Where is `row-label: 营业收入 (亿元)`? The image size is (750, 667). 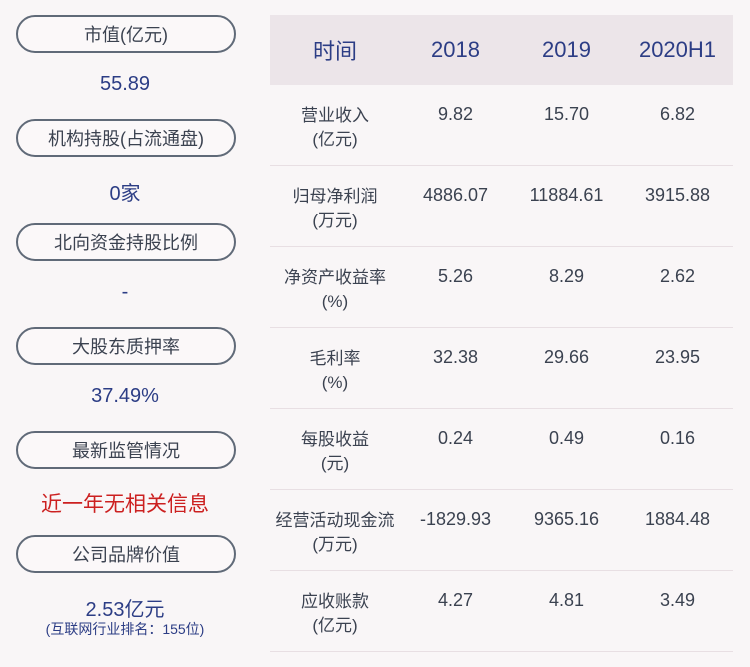 row-label: 营业收入 (亿元) is located at coordinates (335, 127).